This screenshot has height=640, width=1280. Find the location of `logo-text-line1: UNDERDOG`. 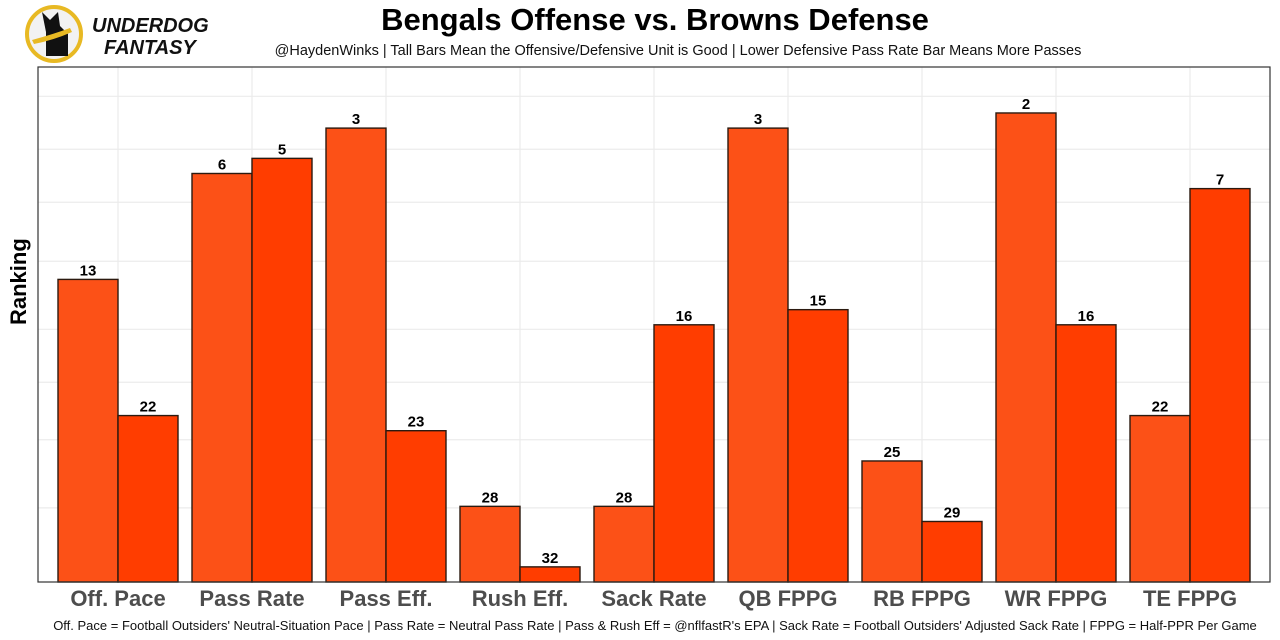

logo-text-line1: UNDERDOG is located at coordinates (150, 26).